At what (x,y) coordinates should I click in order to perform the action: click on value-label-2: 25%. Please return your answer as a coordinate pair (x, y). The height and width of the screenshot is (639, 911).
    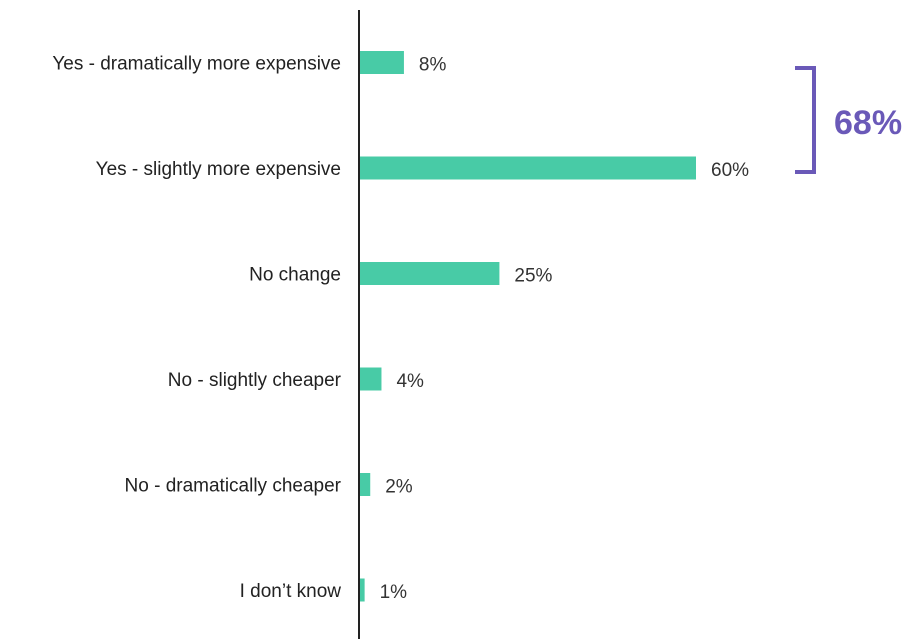
    Looking at the image, I should click on (533, 276).